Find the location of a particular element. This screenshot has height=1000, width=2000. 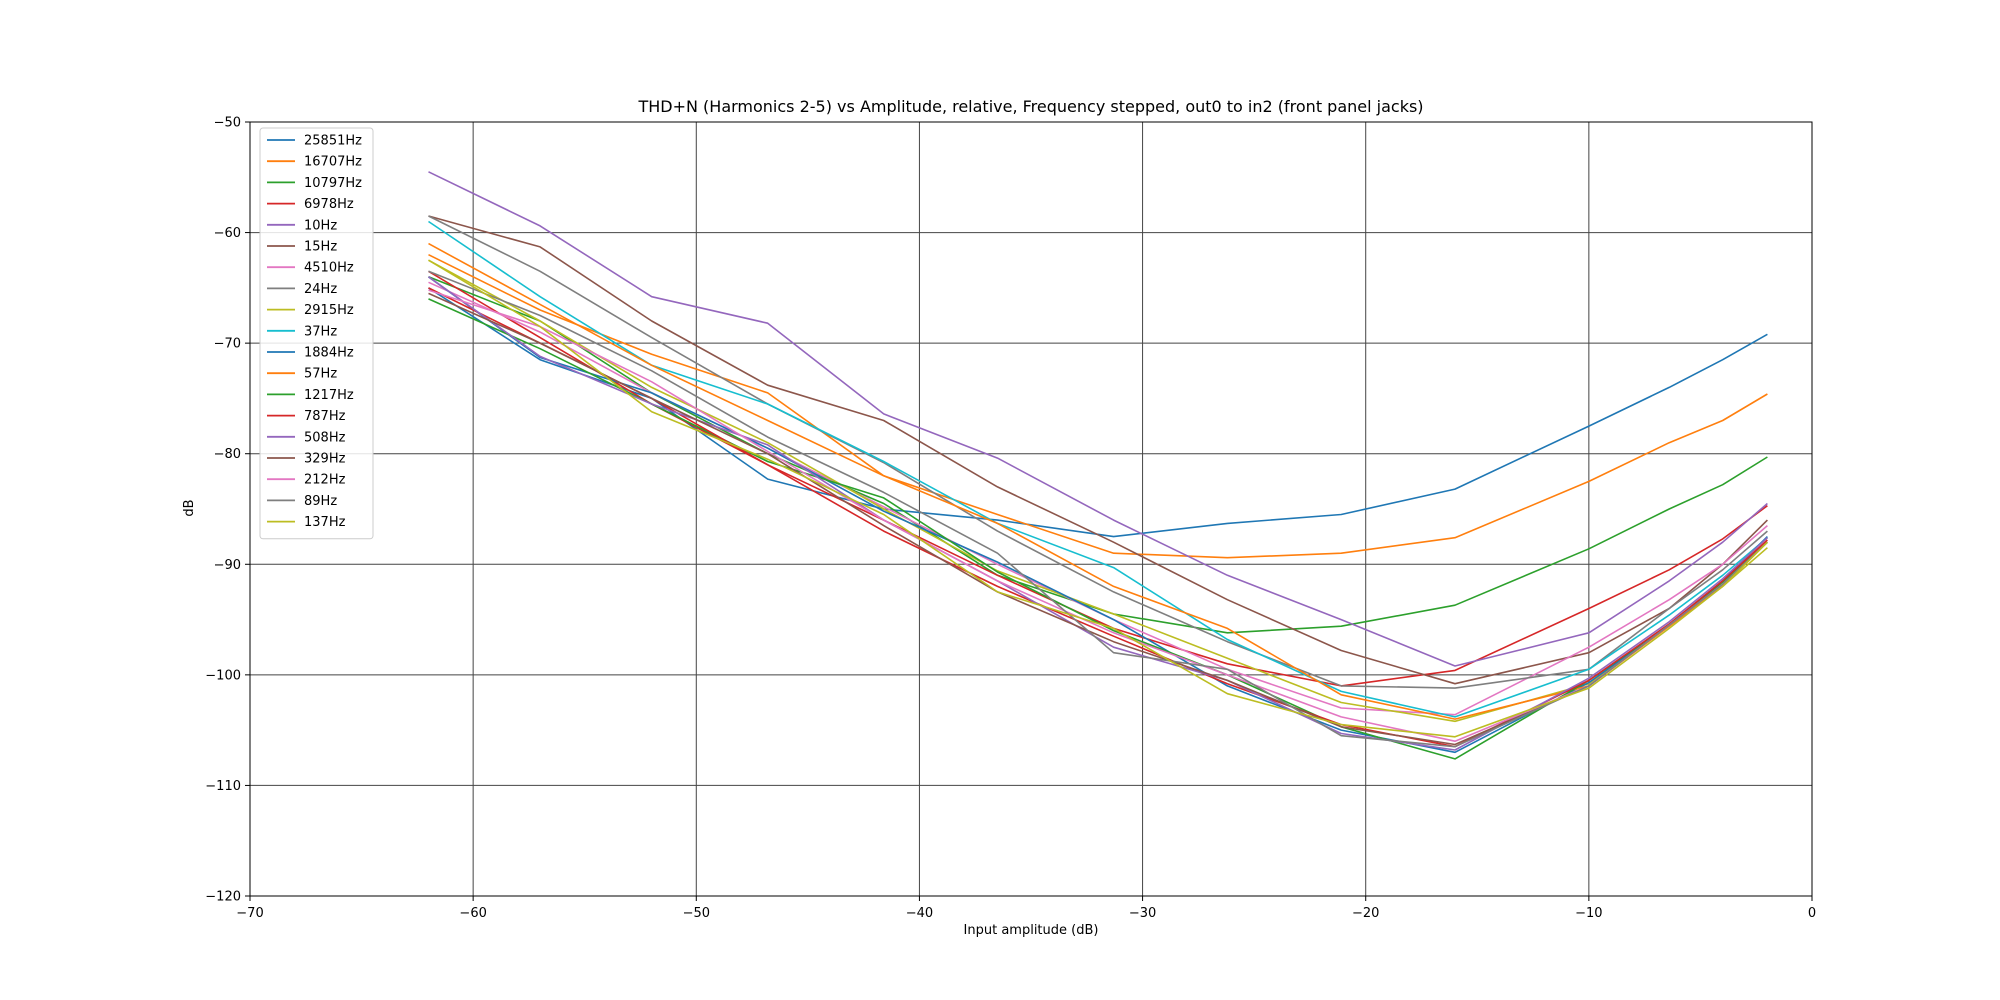

legend-entry: 16707Hz is located at coordinates (333, 162).